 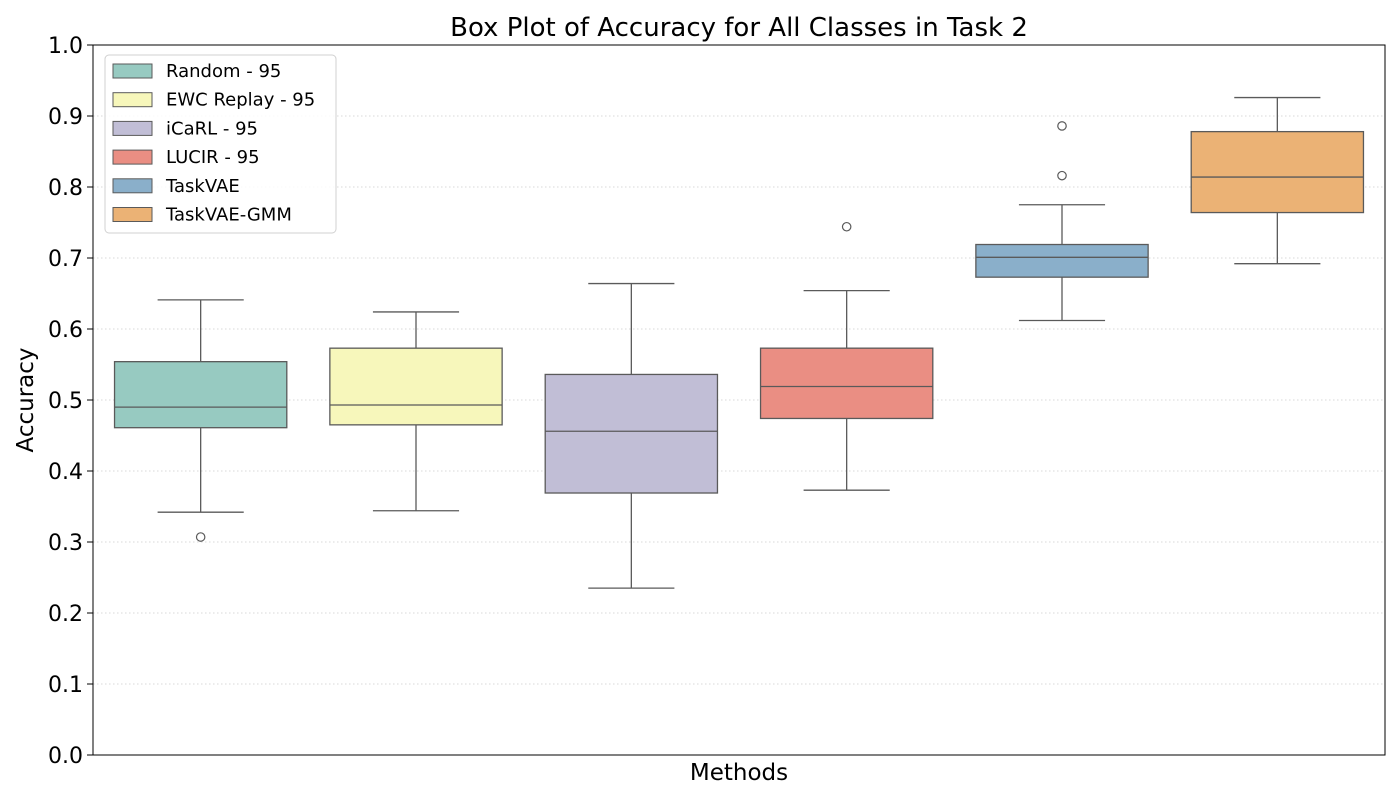 I want to click on legend-label: Random - 95, so click(x=223, y=71).